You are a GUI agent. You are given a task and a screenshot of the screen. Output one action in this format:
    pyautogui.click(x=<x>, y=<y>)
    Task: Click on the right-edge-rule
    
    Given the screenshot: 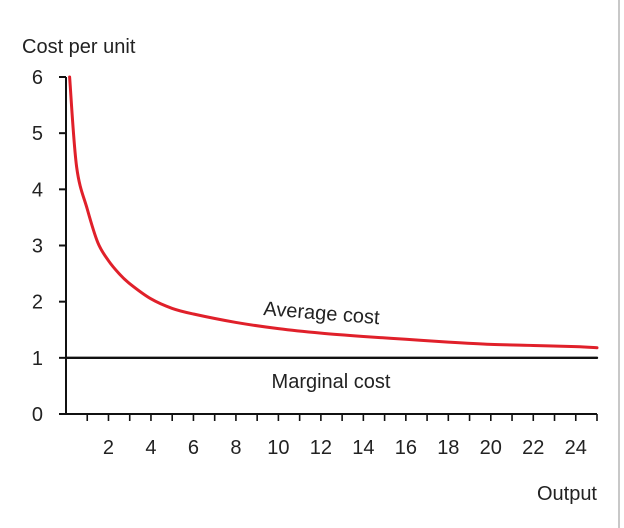 What is the action you would take?
    pyautogui.click(x=619, y=264)
    